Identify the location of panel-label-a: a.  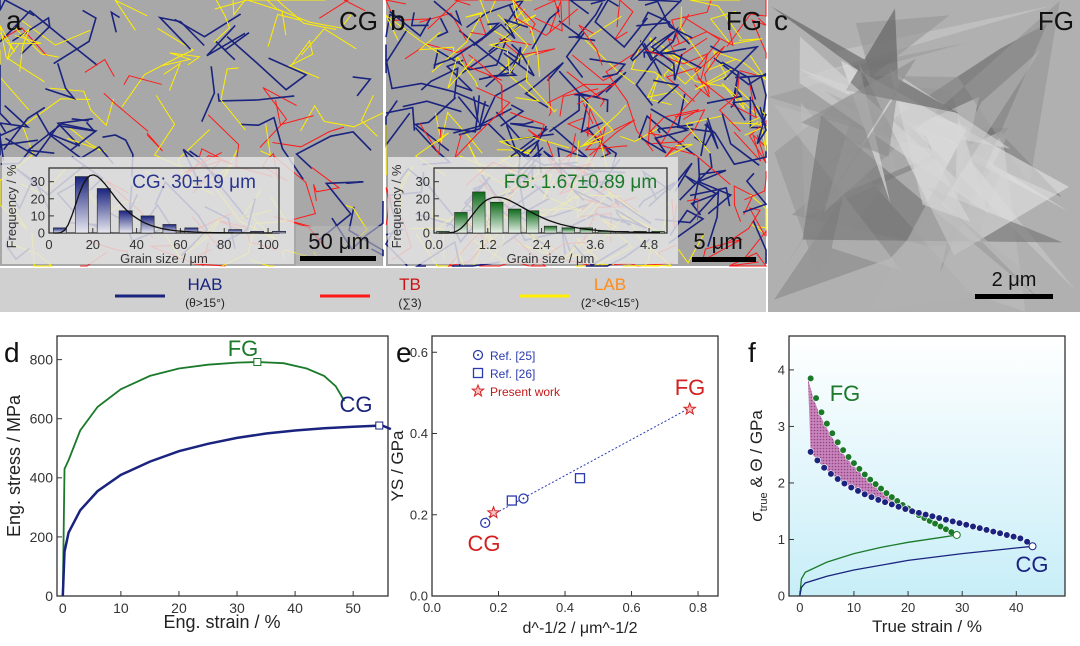
(14, 20).